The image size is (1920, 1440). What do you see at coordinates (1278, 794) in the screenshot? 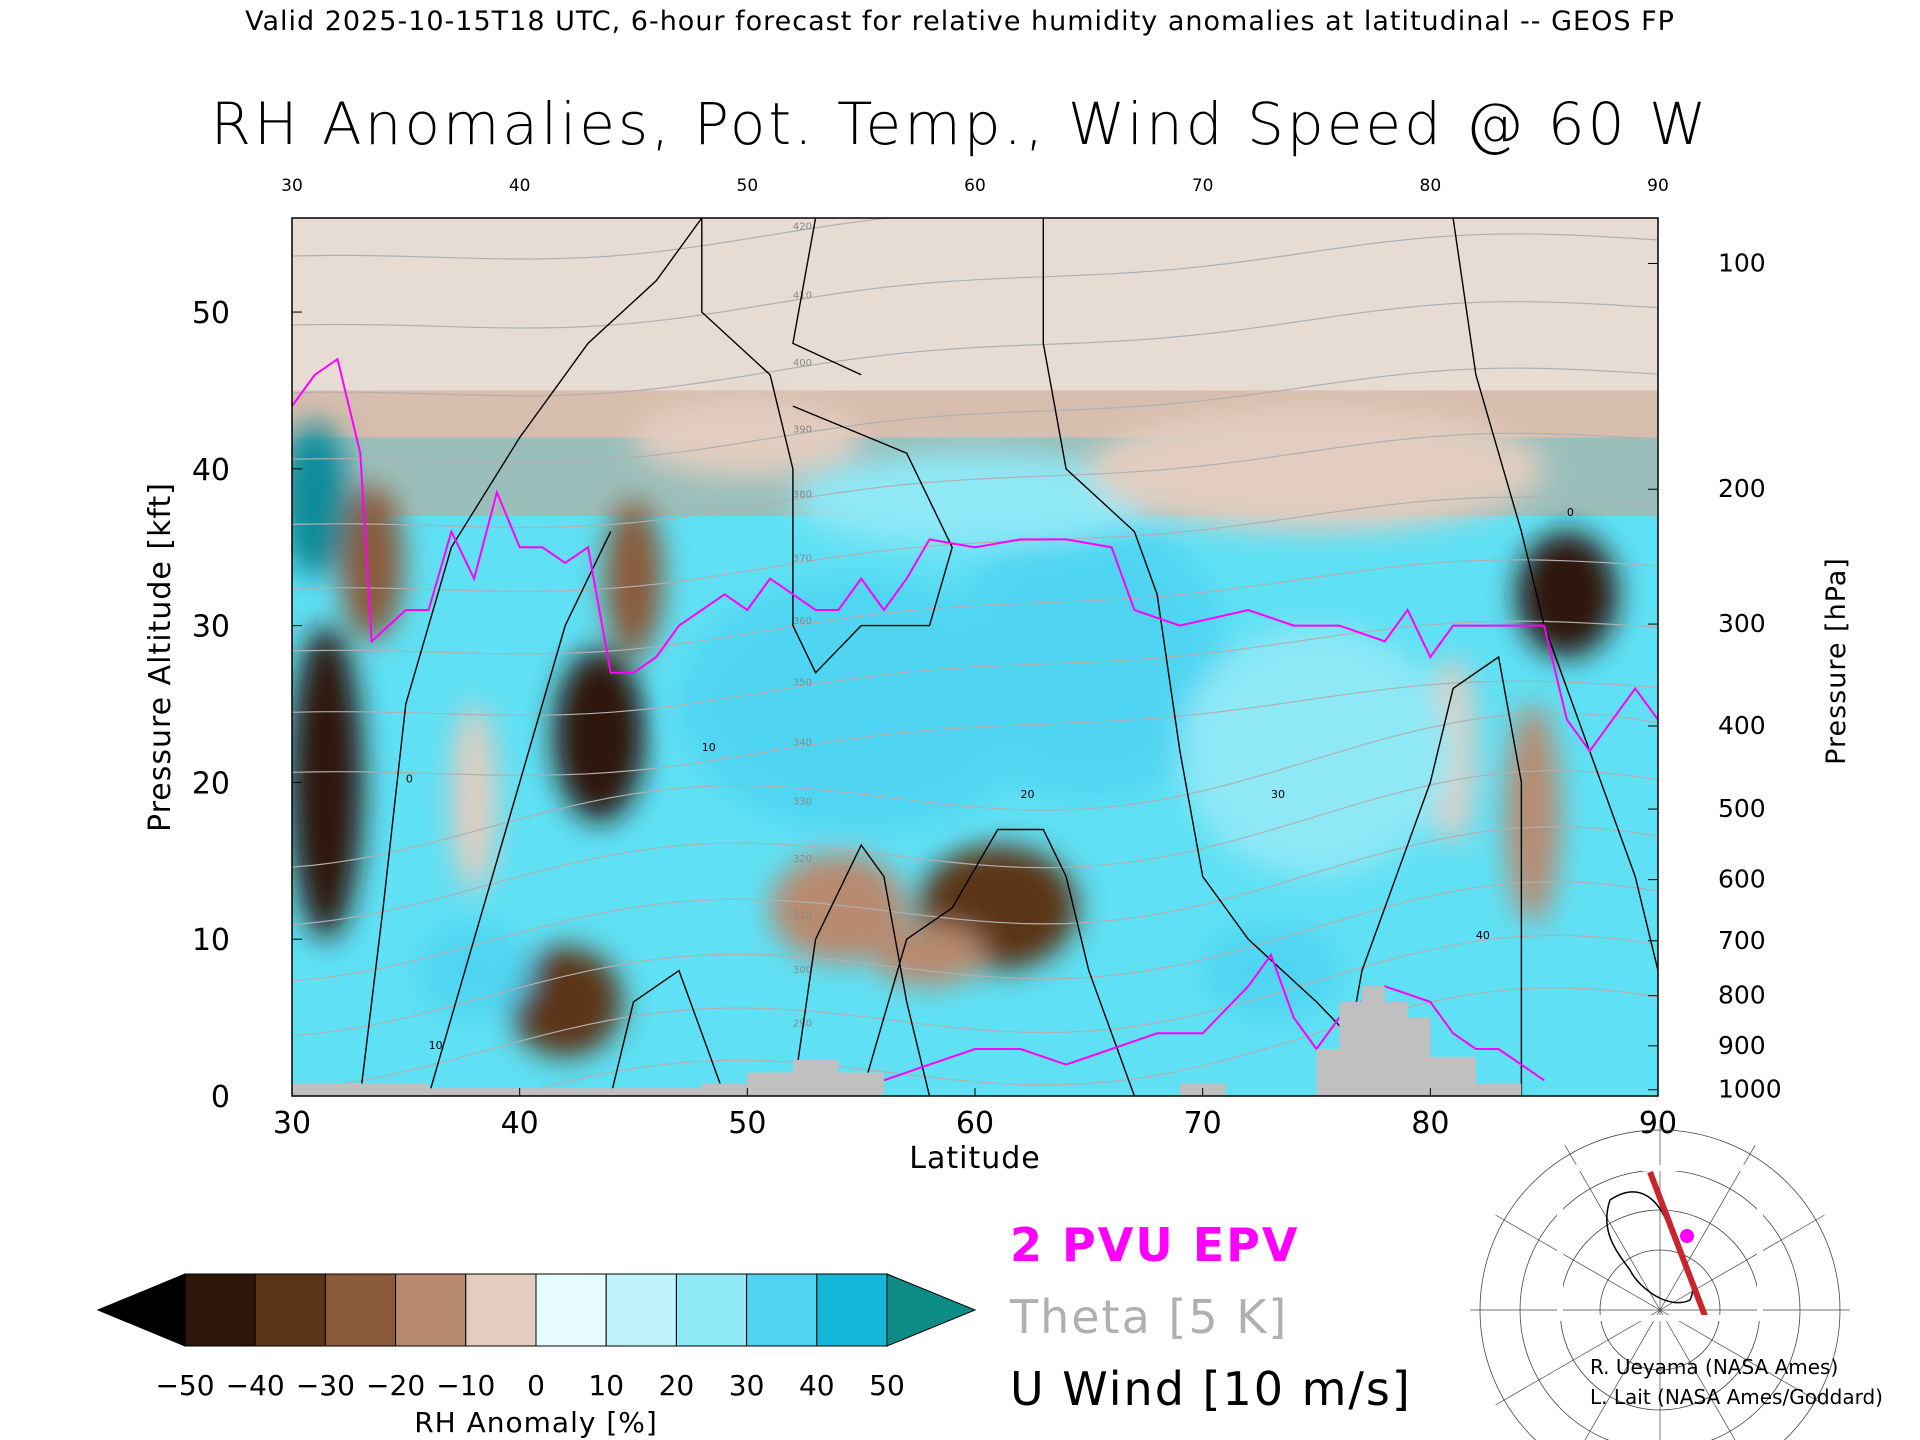
I see `wind-label-3: 30` at bounding box center [1278, 794].